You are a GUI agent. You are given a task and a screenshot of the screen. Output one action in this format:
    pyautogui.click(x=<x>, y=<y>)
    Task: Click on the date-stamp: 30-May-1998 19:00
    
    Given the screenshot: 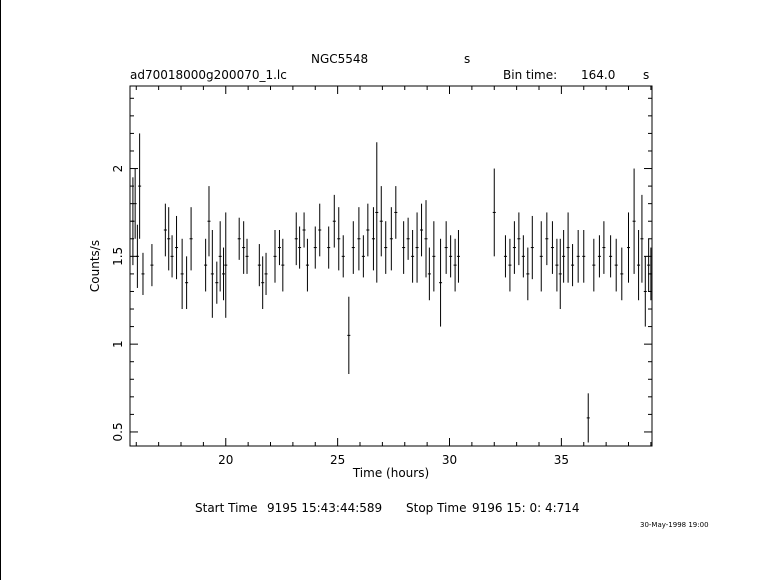 What is the action you would take?
    pyautogui.click(x=674, y=525)
    